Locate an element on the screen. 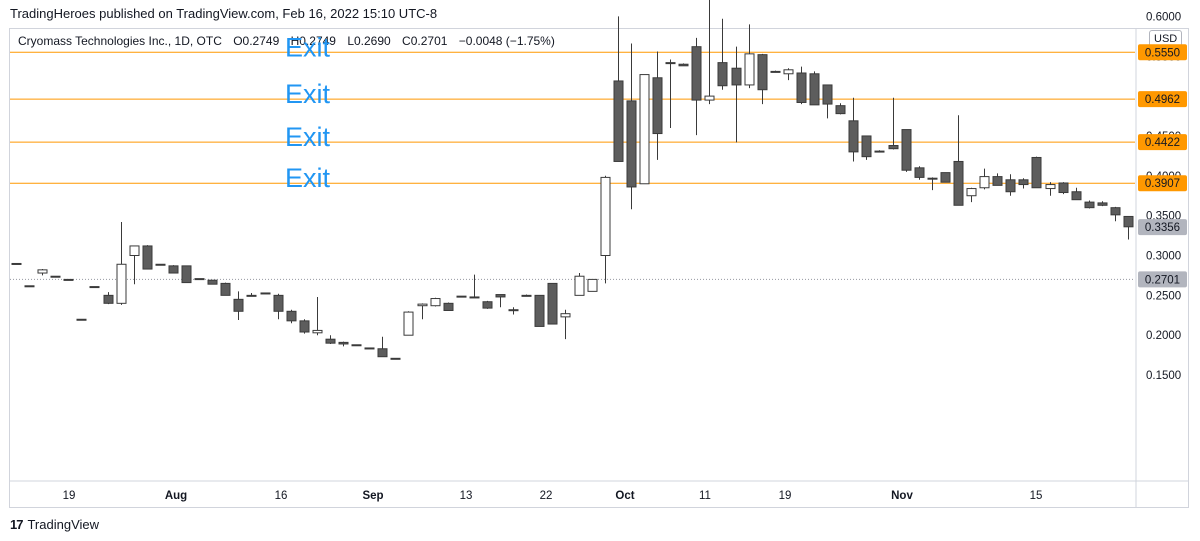 Image resolution: width=1200 pixels, height=541 pixels. time-tick-label: 19 is located at coordinates (69, 496).